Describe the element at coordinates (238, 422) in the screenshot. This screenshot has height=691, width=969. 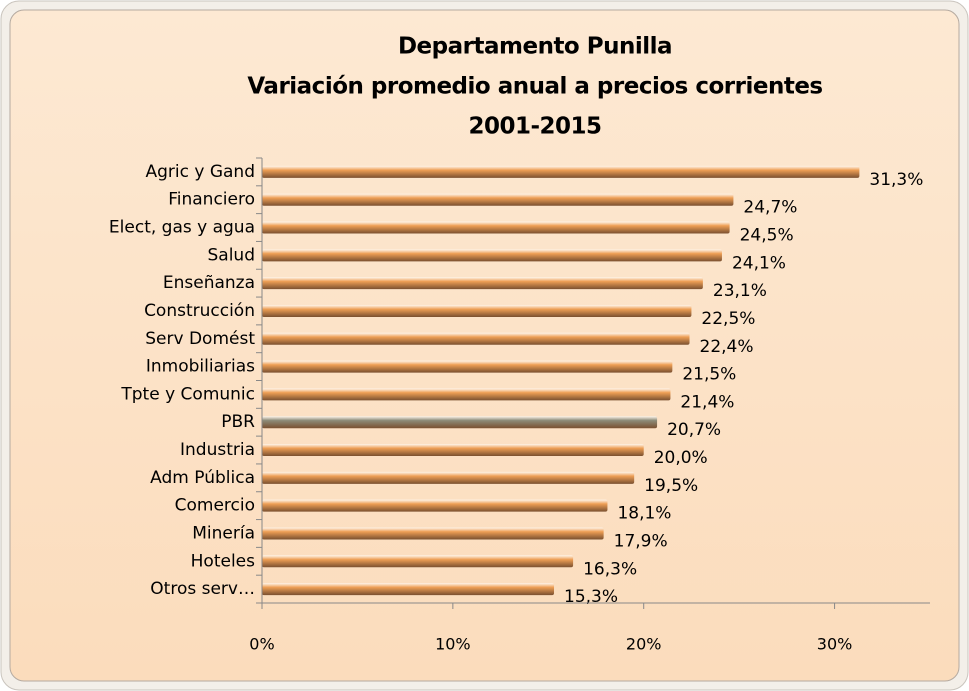
I see `y-tick-label: PBR` at that location.